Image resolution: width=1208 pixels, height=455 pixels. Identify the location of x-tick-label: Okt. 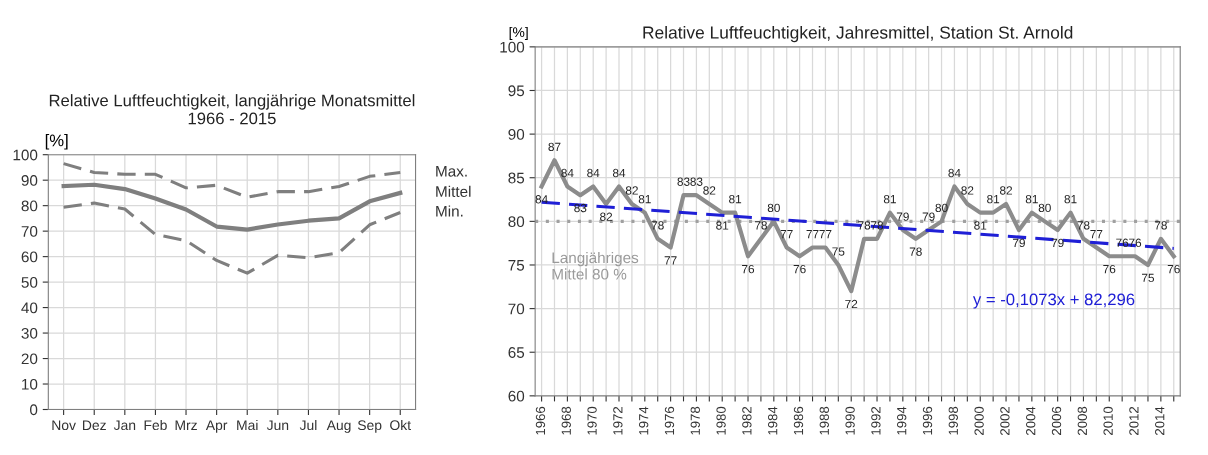
(400, 425).